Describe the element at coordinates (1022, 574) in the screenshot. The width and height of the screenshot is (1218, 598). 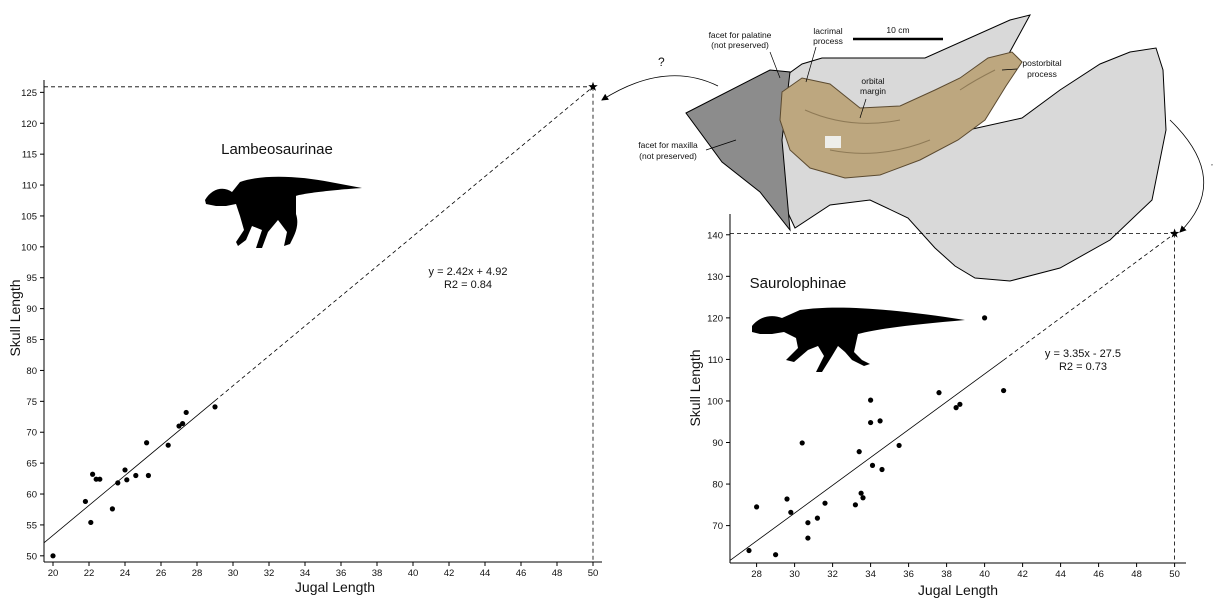
I see `x-tick-label: 42` at that location.